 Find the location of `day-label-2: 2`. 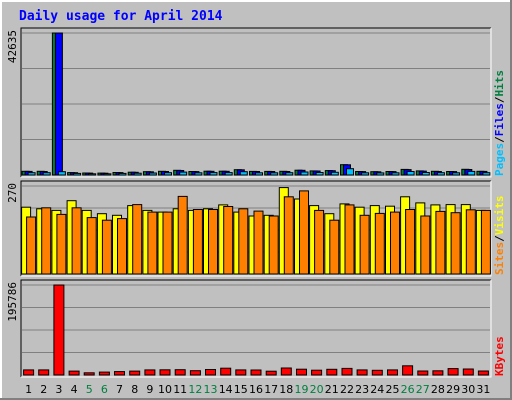

day-label-2: 2 is located at coordinates (43, 389).